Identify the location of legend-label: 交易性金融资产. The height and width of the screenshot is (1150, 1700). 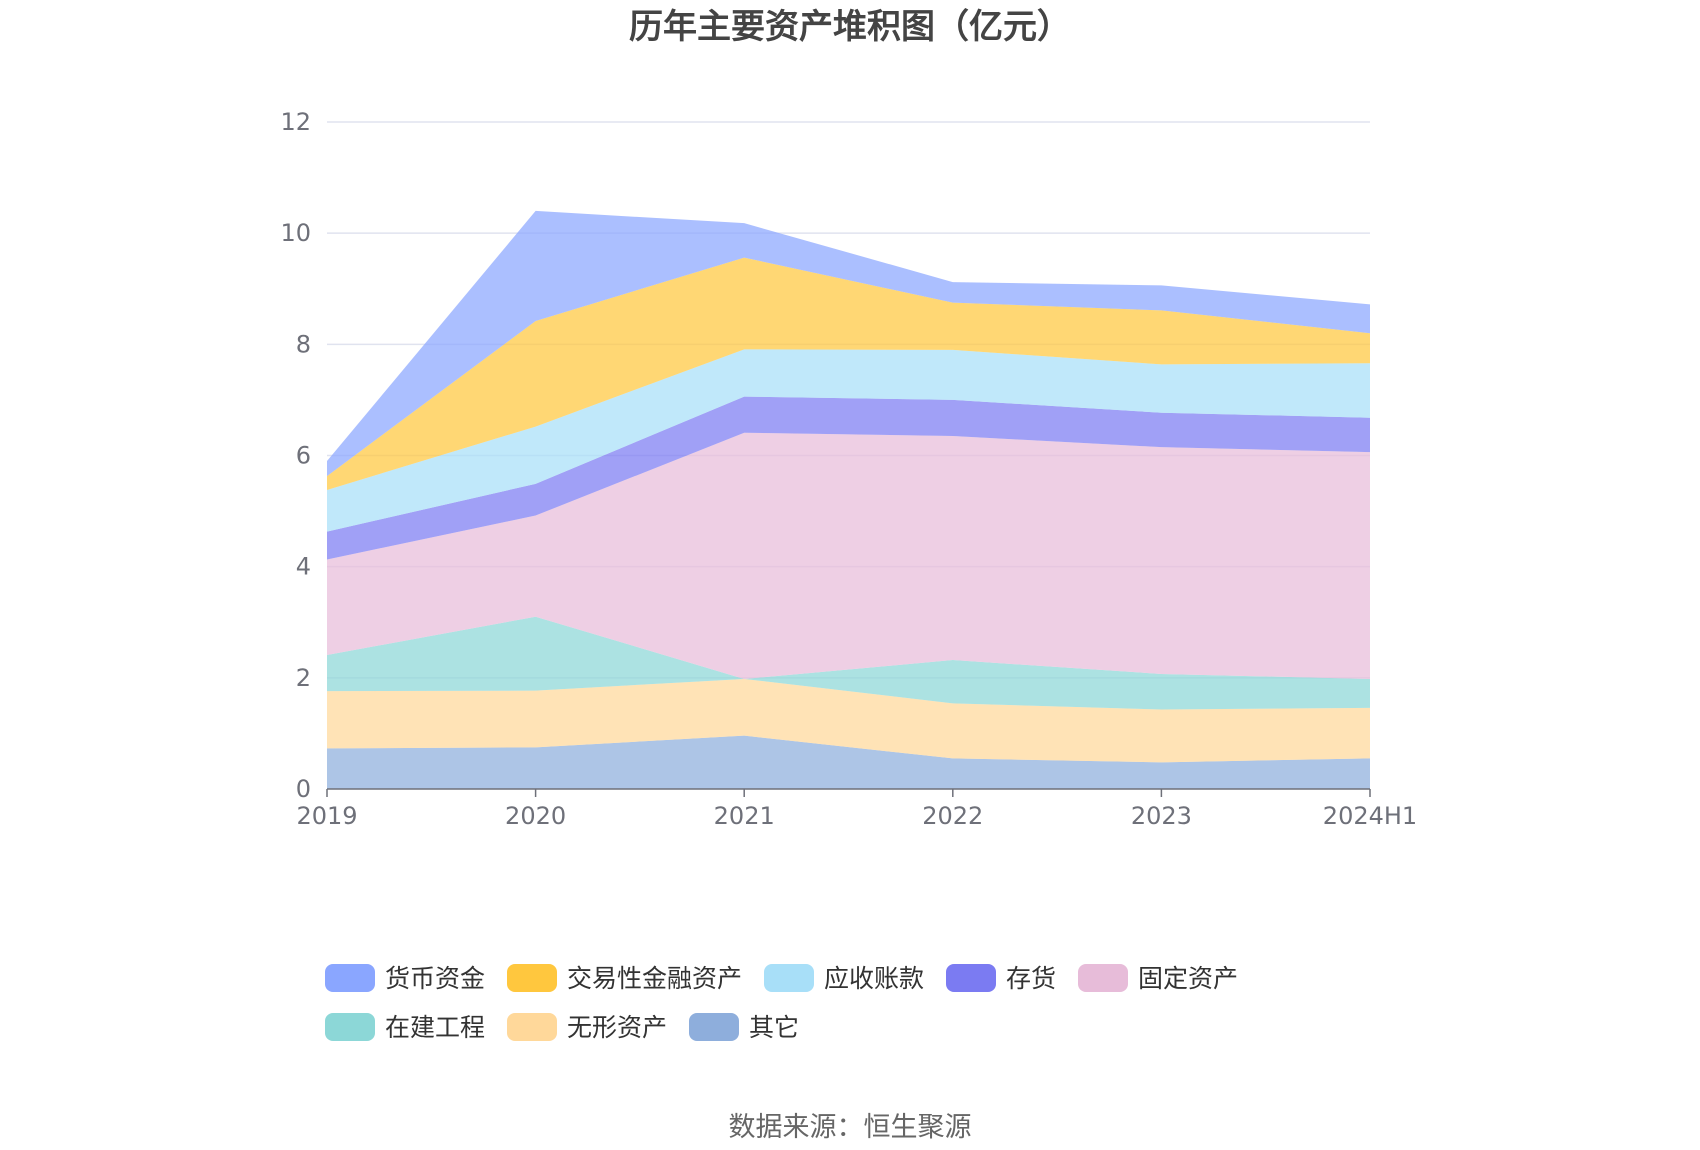
(654, 978).